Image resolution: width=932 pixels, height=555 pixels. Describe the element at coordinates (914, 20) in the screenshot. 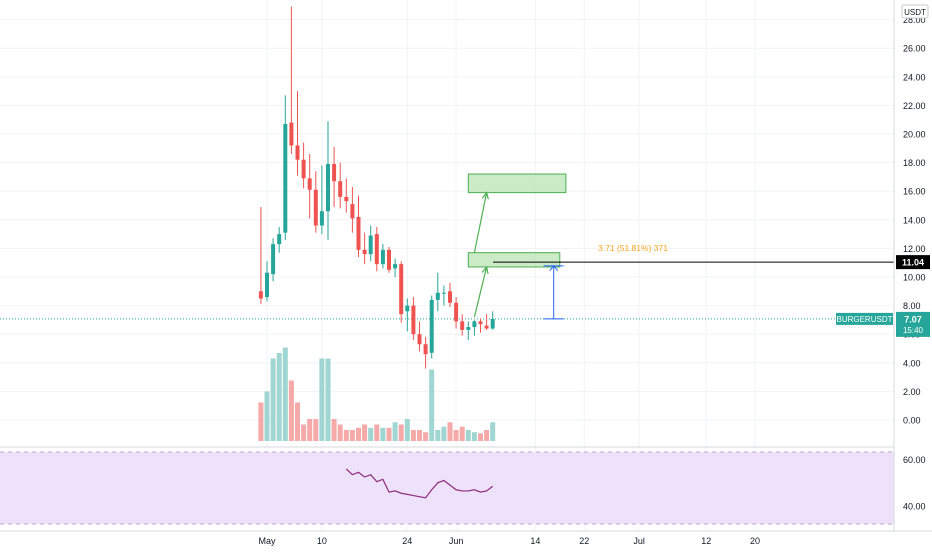

I see `price-tick-label: 28.00` at that location.